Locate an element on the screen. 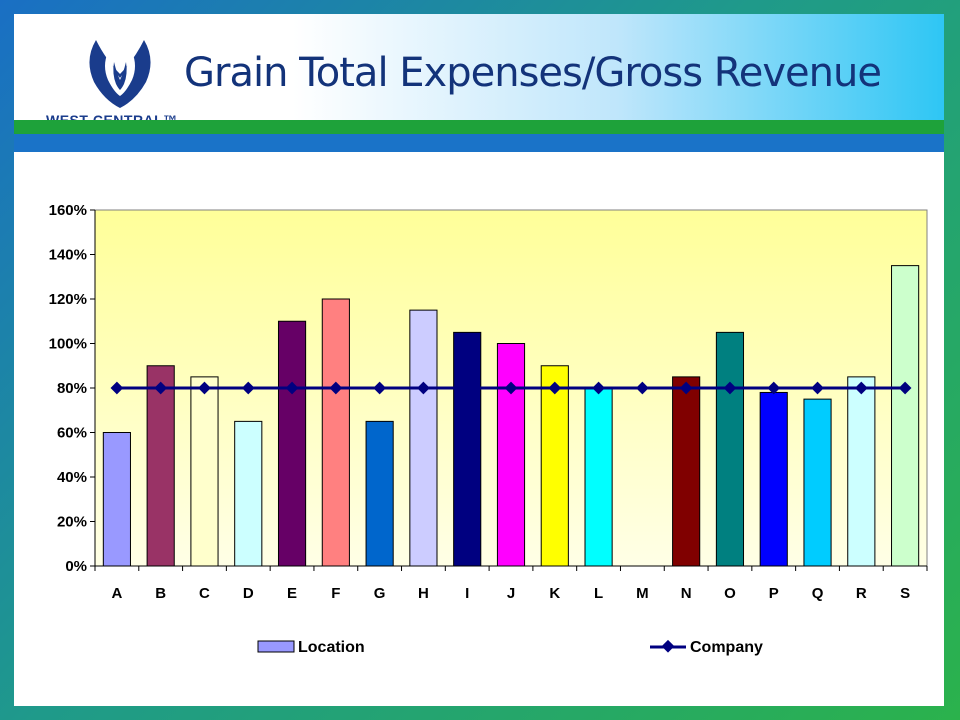  x-tick-label: M is located at coordinates (642, 593).